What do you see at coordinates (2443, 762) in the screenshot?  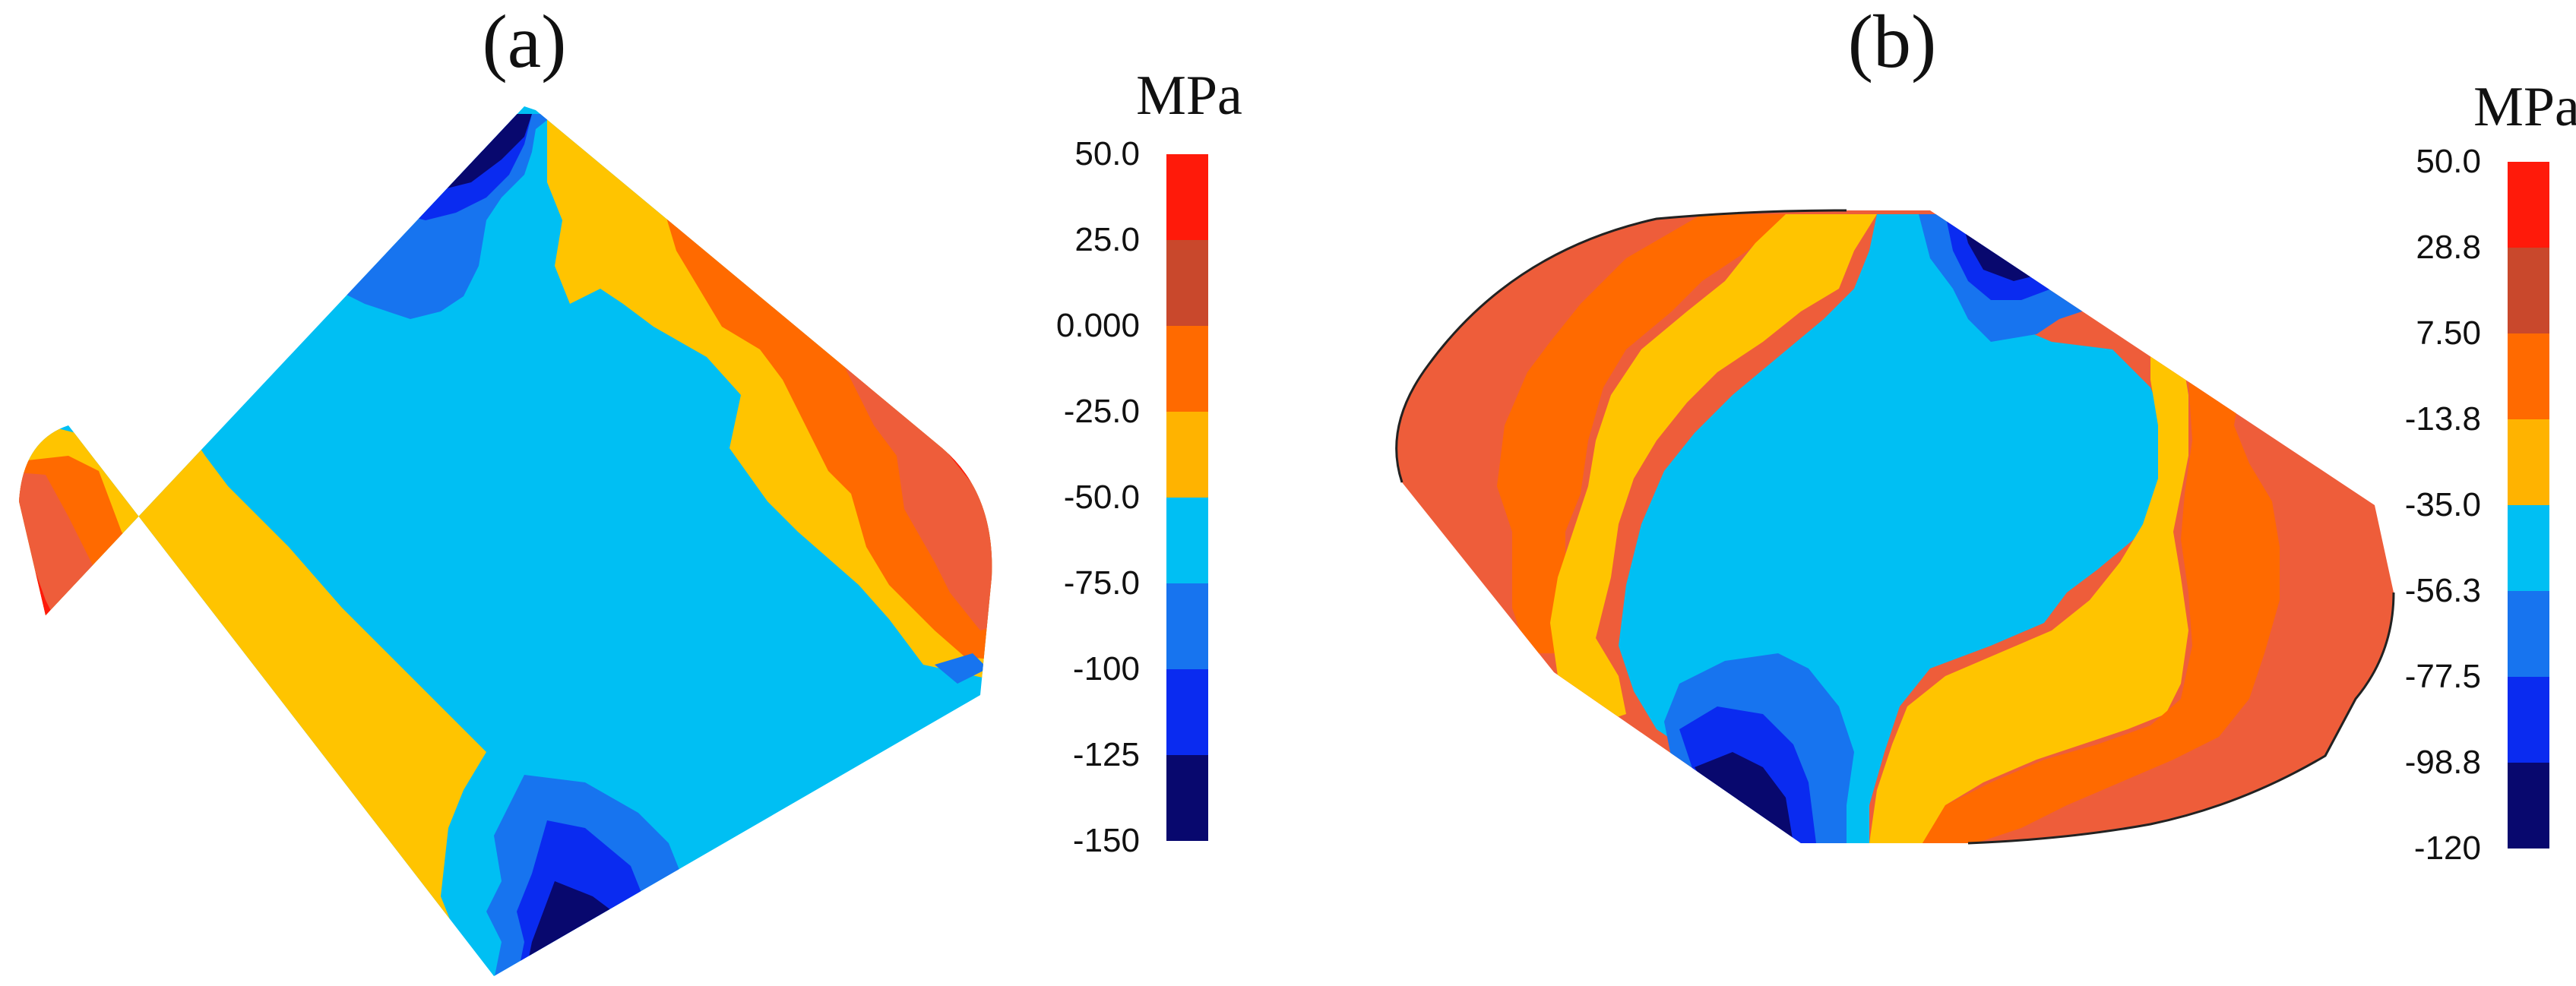 I see `colorbar-b-level-8: -98.8` at bounding box center [2443, 762].